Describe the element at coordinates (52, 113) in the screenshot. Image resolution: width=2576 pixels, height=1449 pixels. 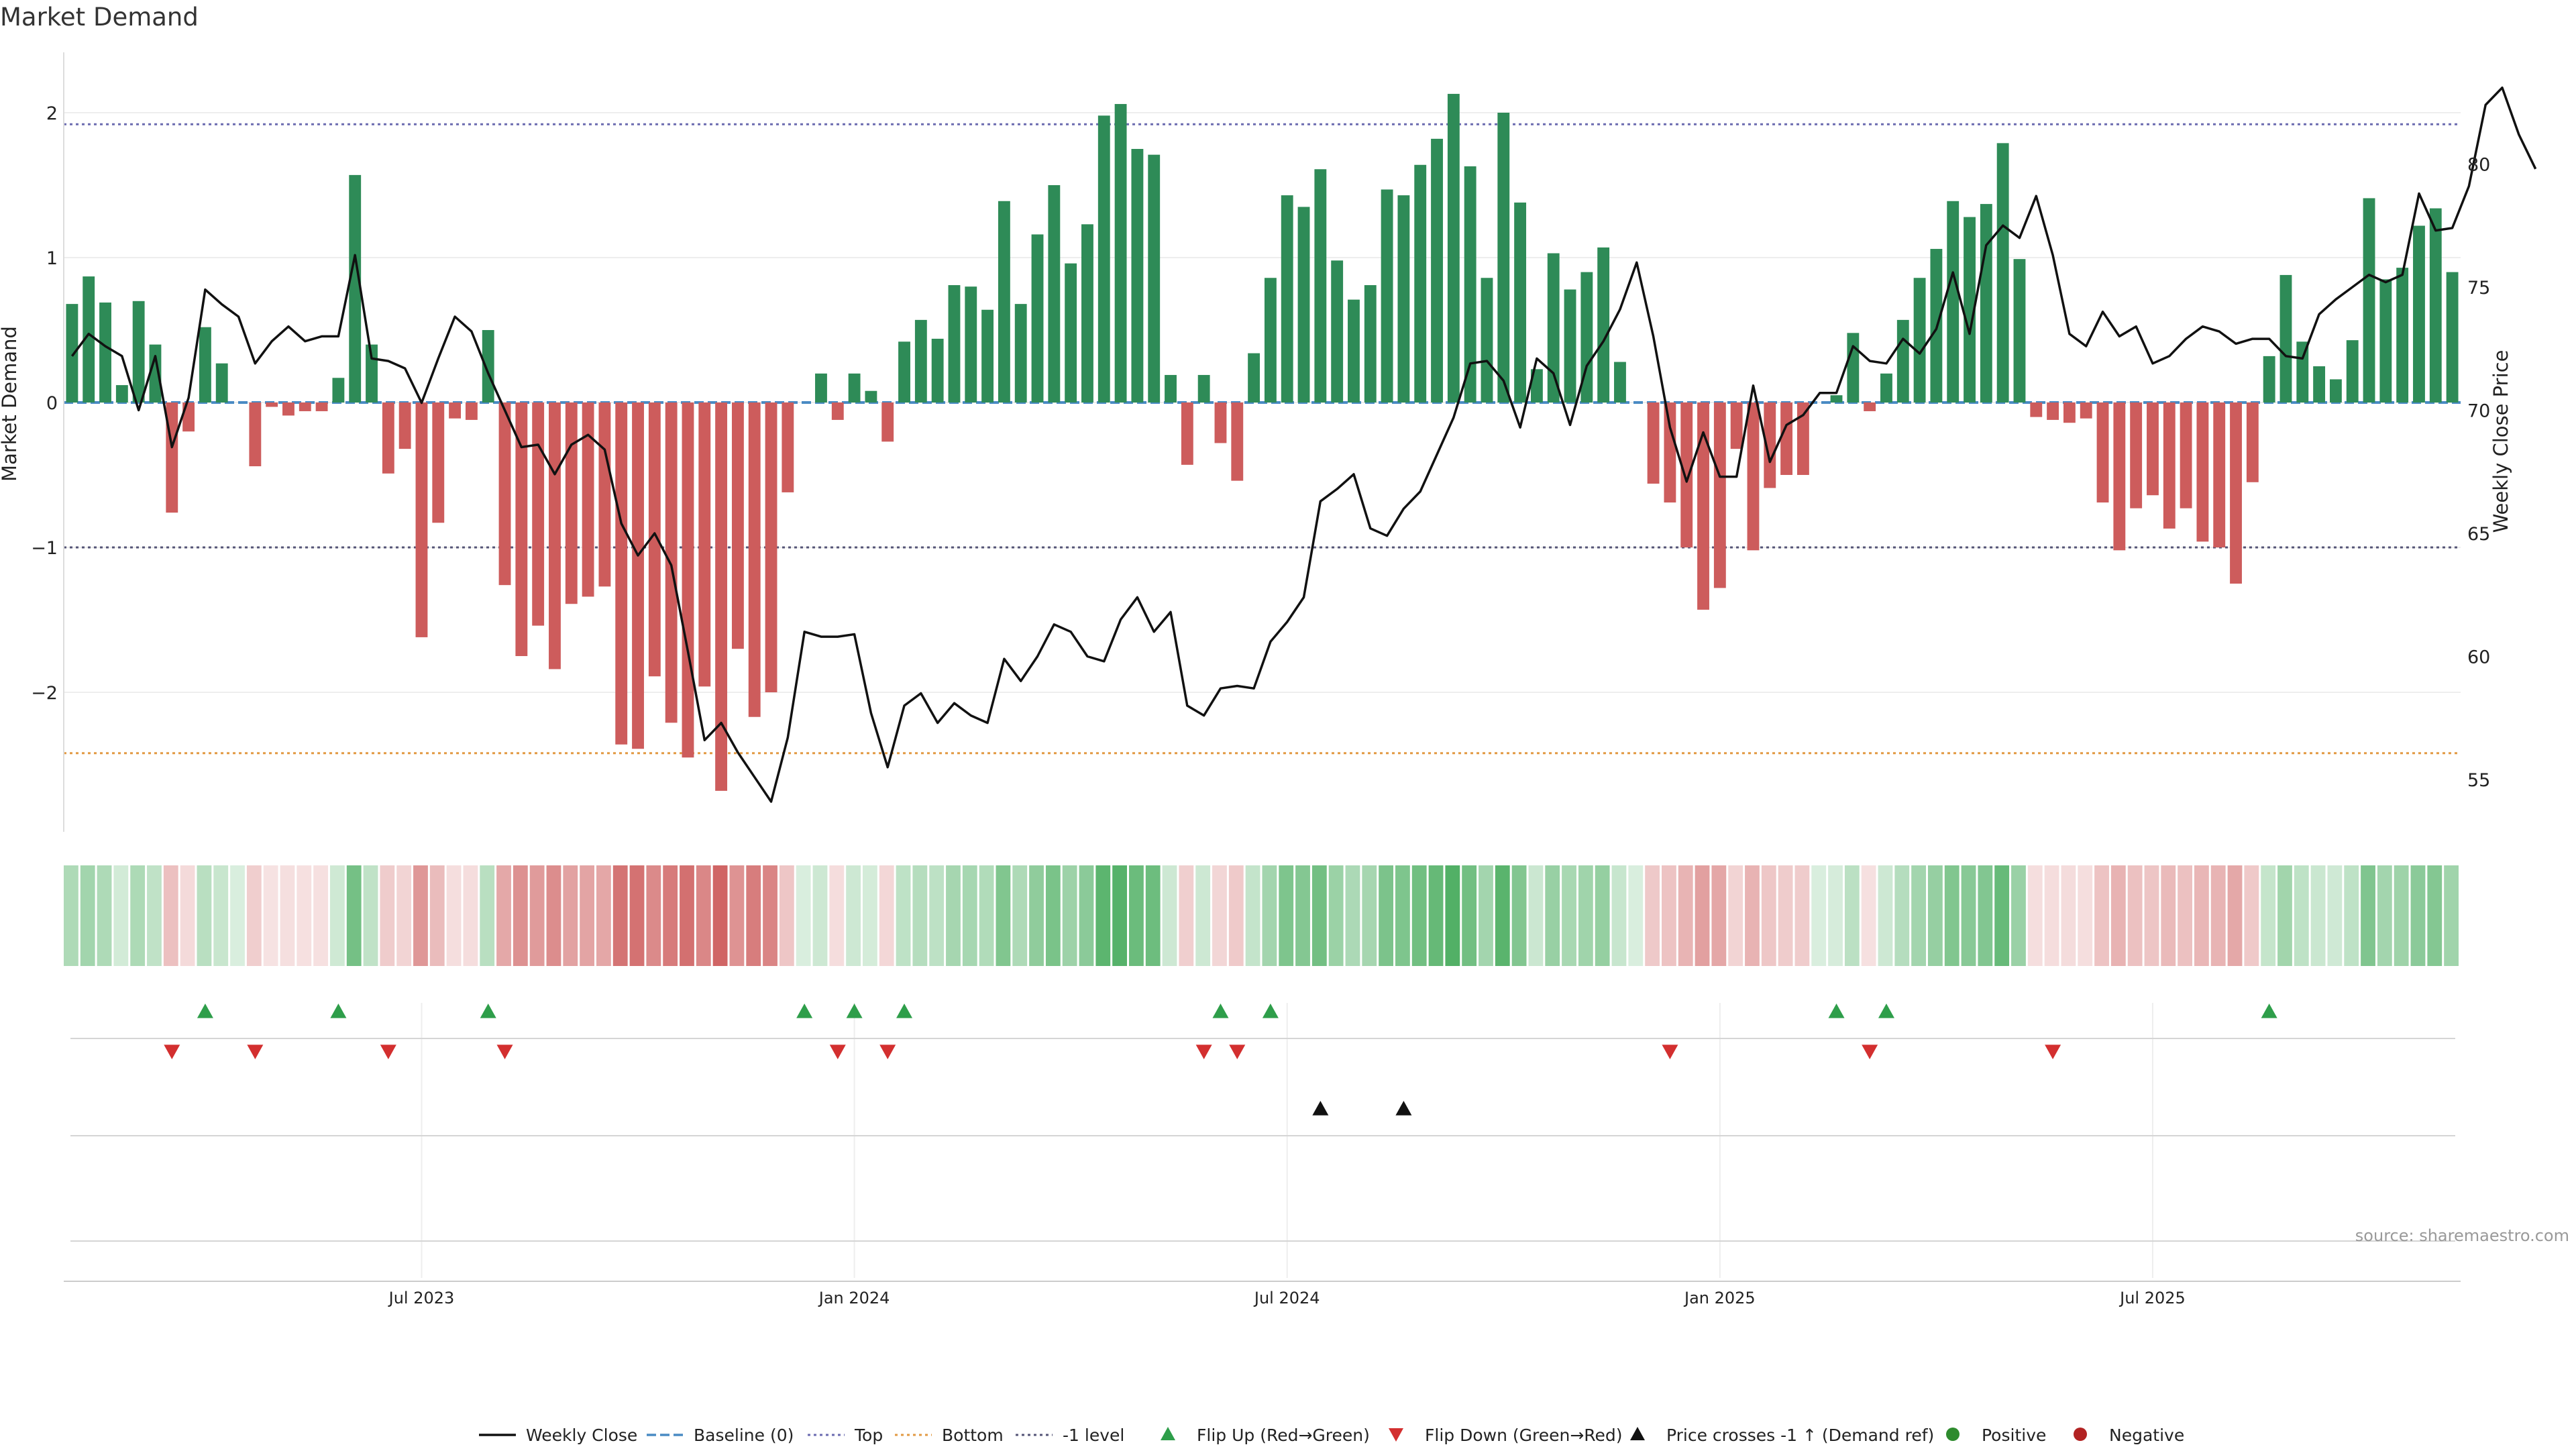
I see `y-tick-label: 2` at that location.